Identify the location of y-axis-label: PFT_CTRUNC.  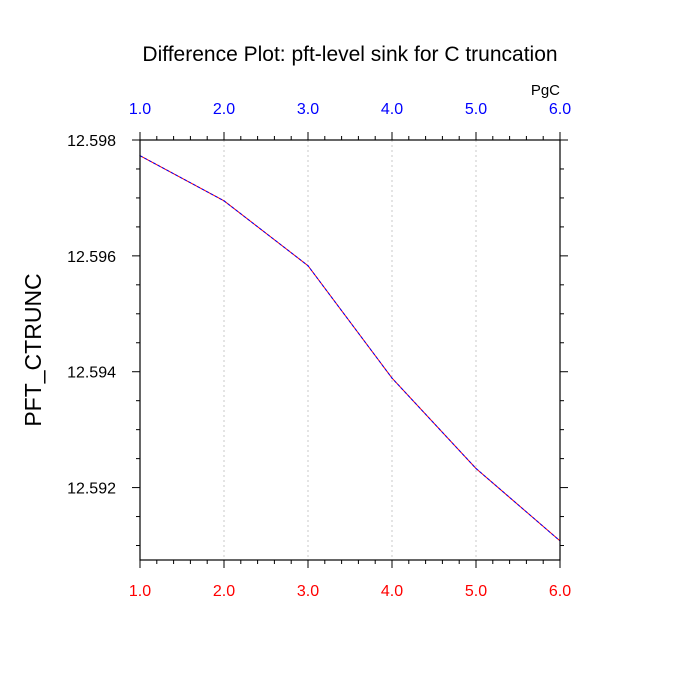
(33, 349).